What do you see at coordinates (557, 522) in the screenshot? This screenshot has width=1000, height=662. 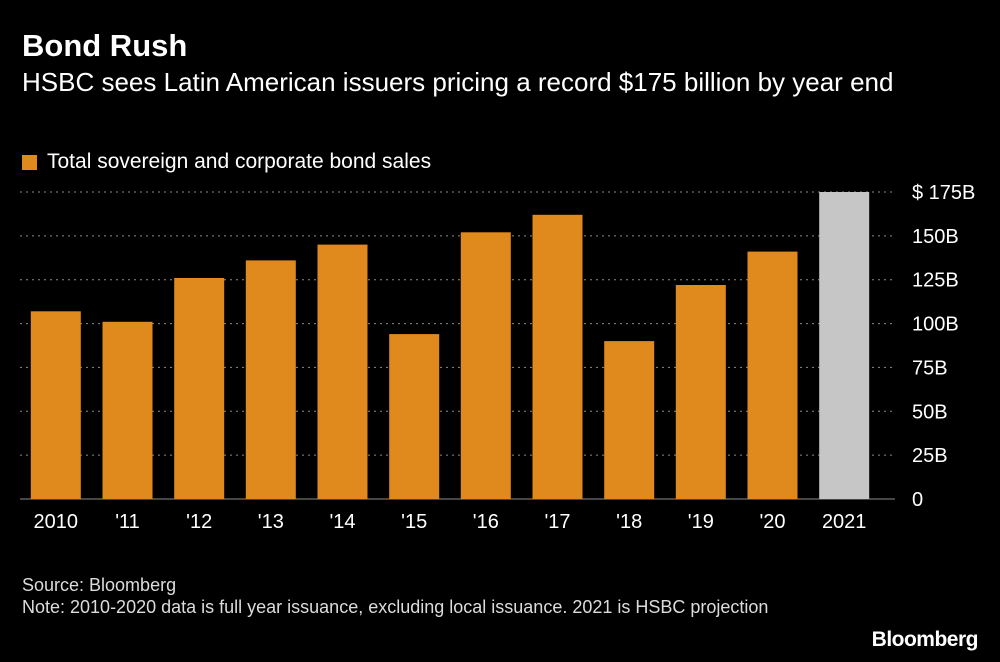 I see `x-tick-label: '17` at bounding box center [557, 522].